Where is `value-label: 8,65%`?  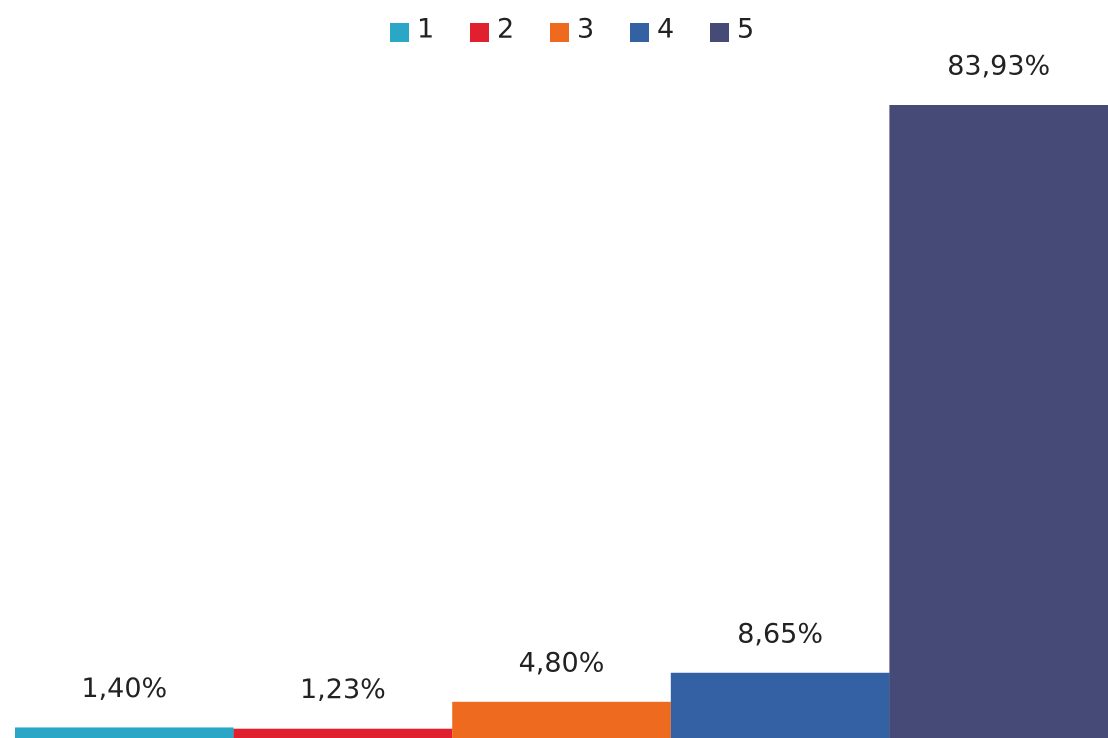 value-label: 8,65% is located at coordinates (780, 633).